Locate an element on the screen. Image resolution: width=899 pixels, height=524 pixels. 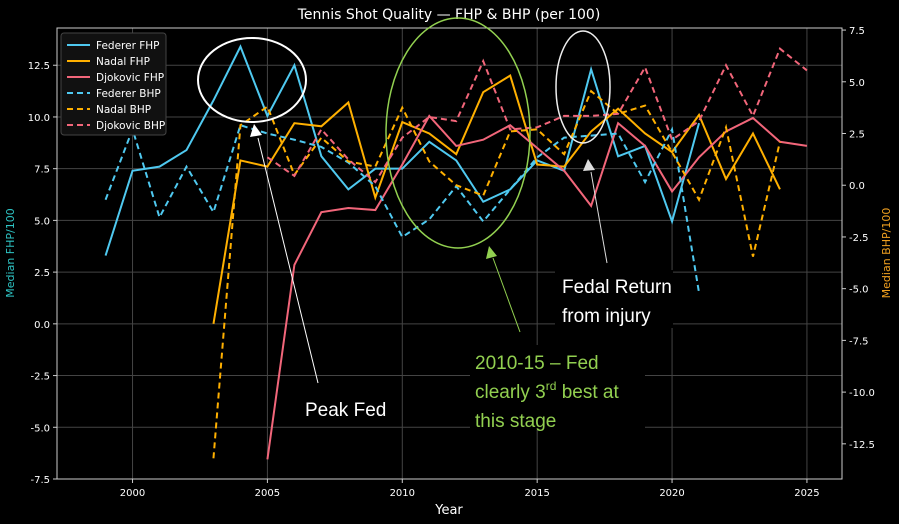
fed-3rd-arrowhead is located at coordinates (491, 252).